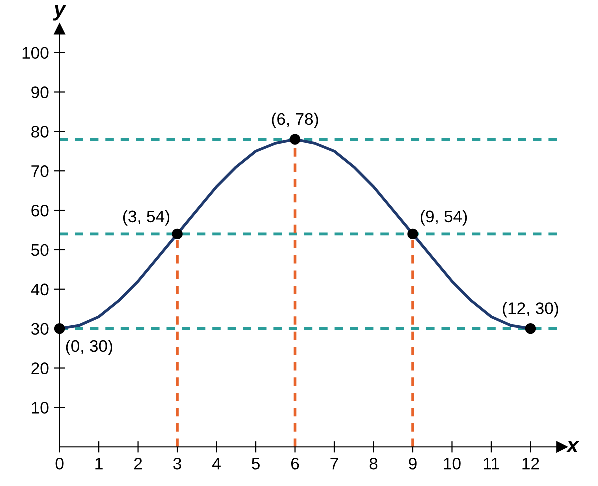 This screenshot has width=598, height=486. Describe the element at coordinates (40, 132) in the screenshot. I see `y-tick-label: 80` at that location.